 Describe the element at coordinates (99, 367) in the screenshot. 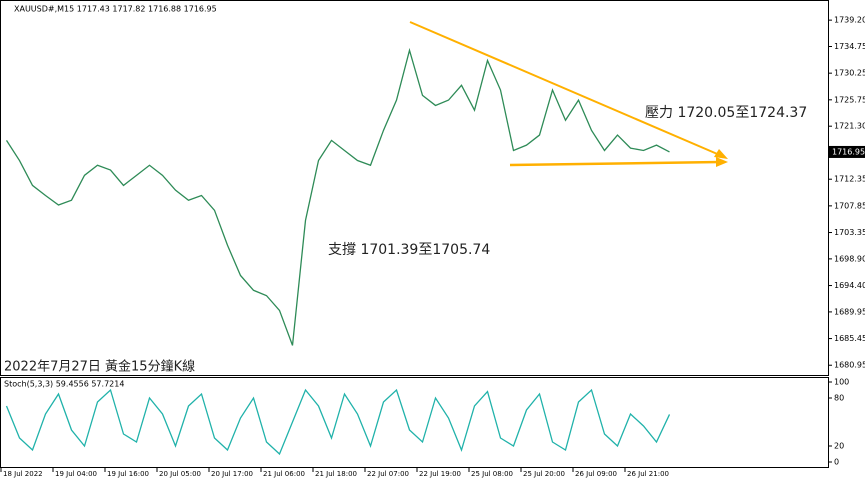

I see `annotation: 2022年7月27日 黃金15分鐘K線` at that location.